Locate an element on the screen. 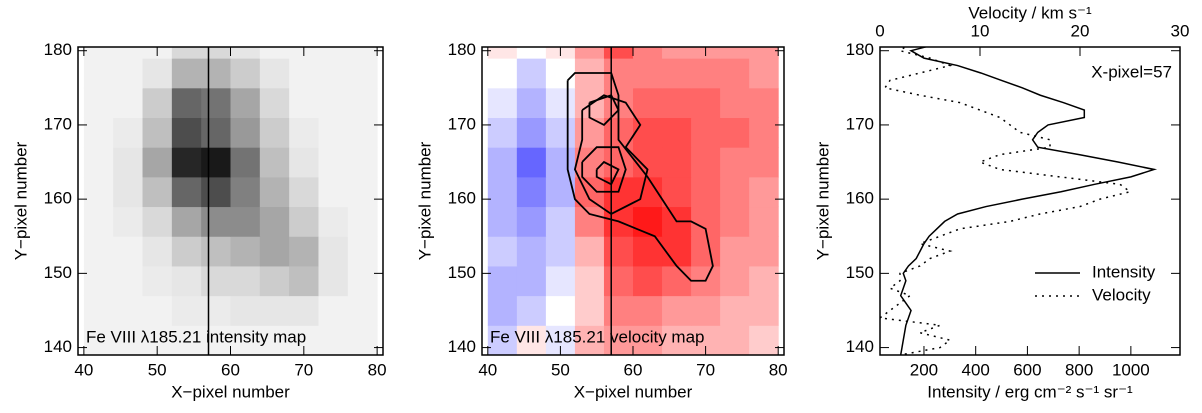 Image resolution: width=1202 pixels, height=413 pixels. x-tick-label: 60 is located at coordinates (633, 369).